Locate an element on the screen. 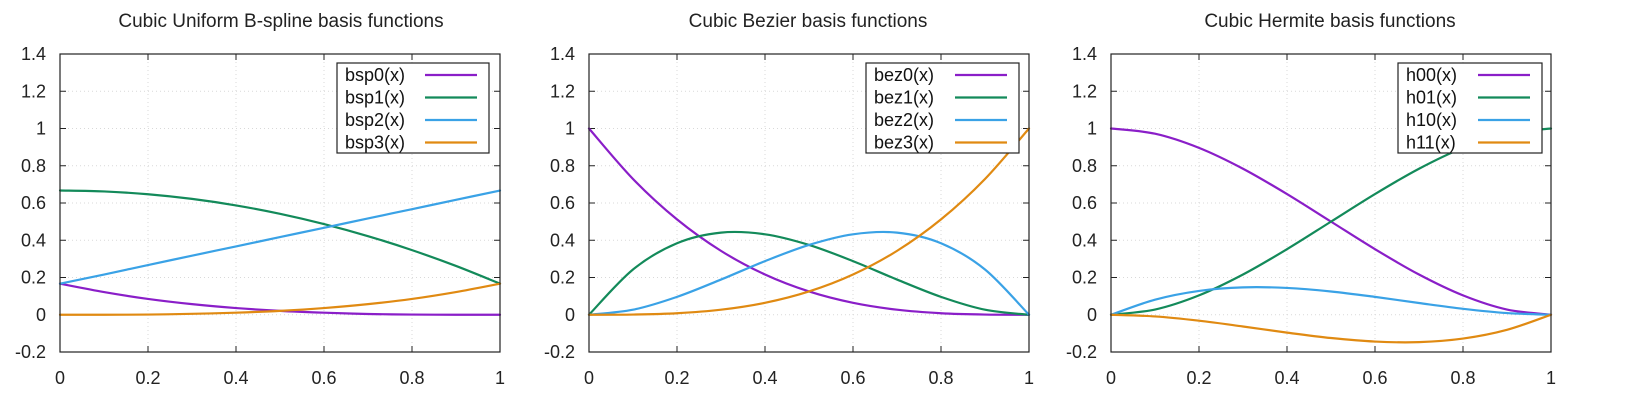 This screenshot has width=1650, height=415. chart-title: Cubic Uniform B-spline basis functions is located at coordinates (280, 21).